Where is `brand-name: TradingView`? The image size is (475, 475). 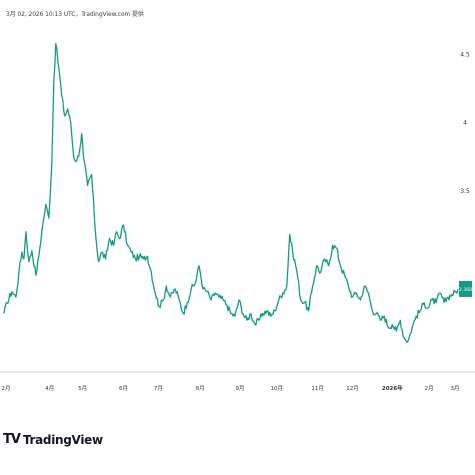
brand-name: TradingView is located at coordinates (62, 439).